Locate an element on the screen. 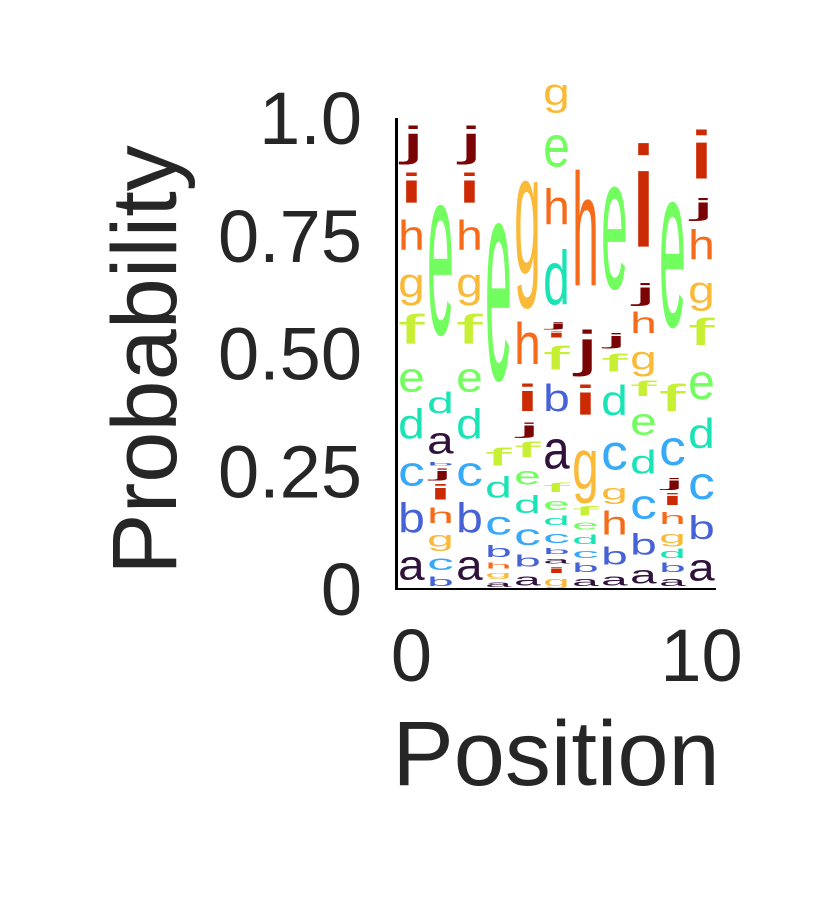 The width and height of the screenshot is (825, 900). logo-letter-h-pos-1: h is located at coordinates (440, 516).